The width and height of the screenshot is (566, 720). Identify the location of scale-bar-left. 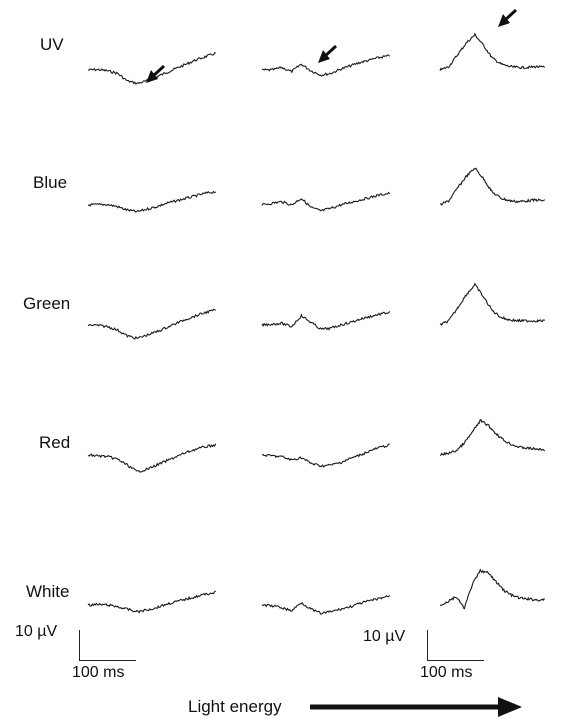
(107, 645).